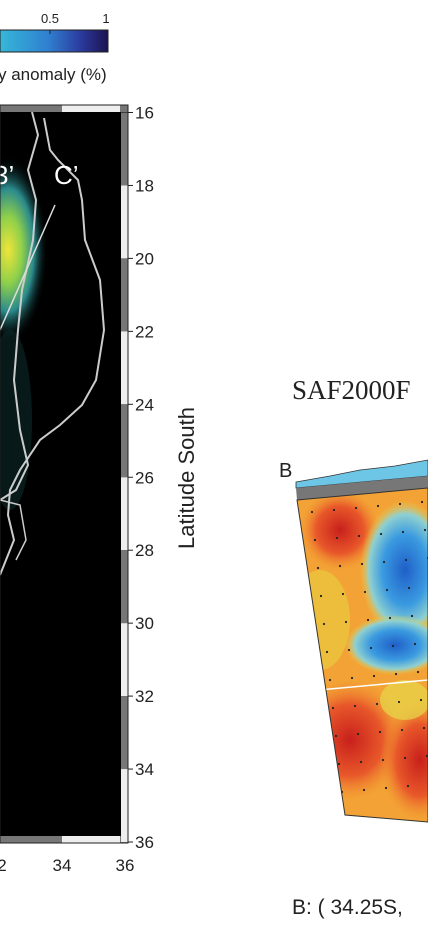  What do you see at coordinates (144, 258) in the screenshot?
I see `y-tick-label: 20` at bounding box center [144, 258].